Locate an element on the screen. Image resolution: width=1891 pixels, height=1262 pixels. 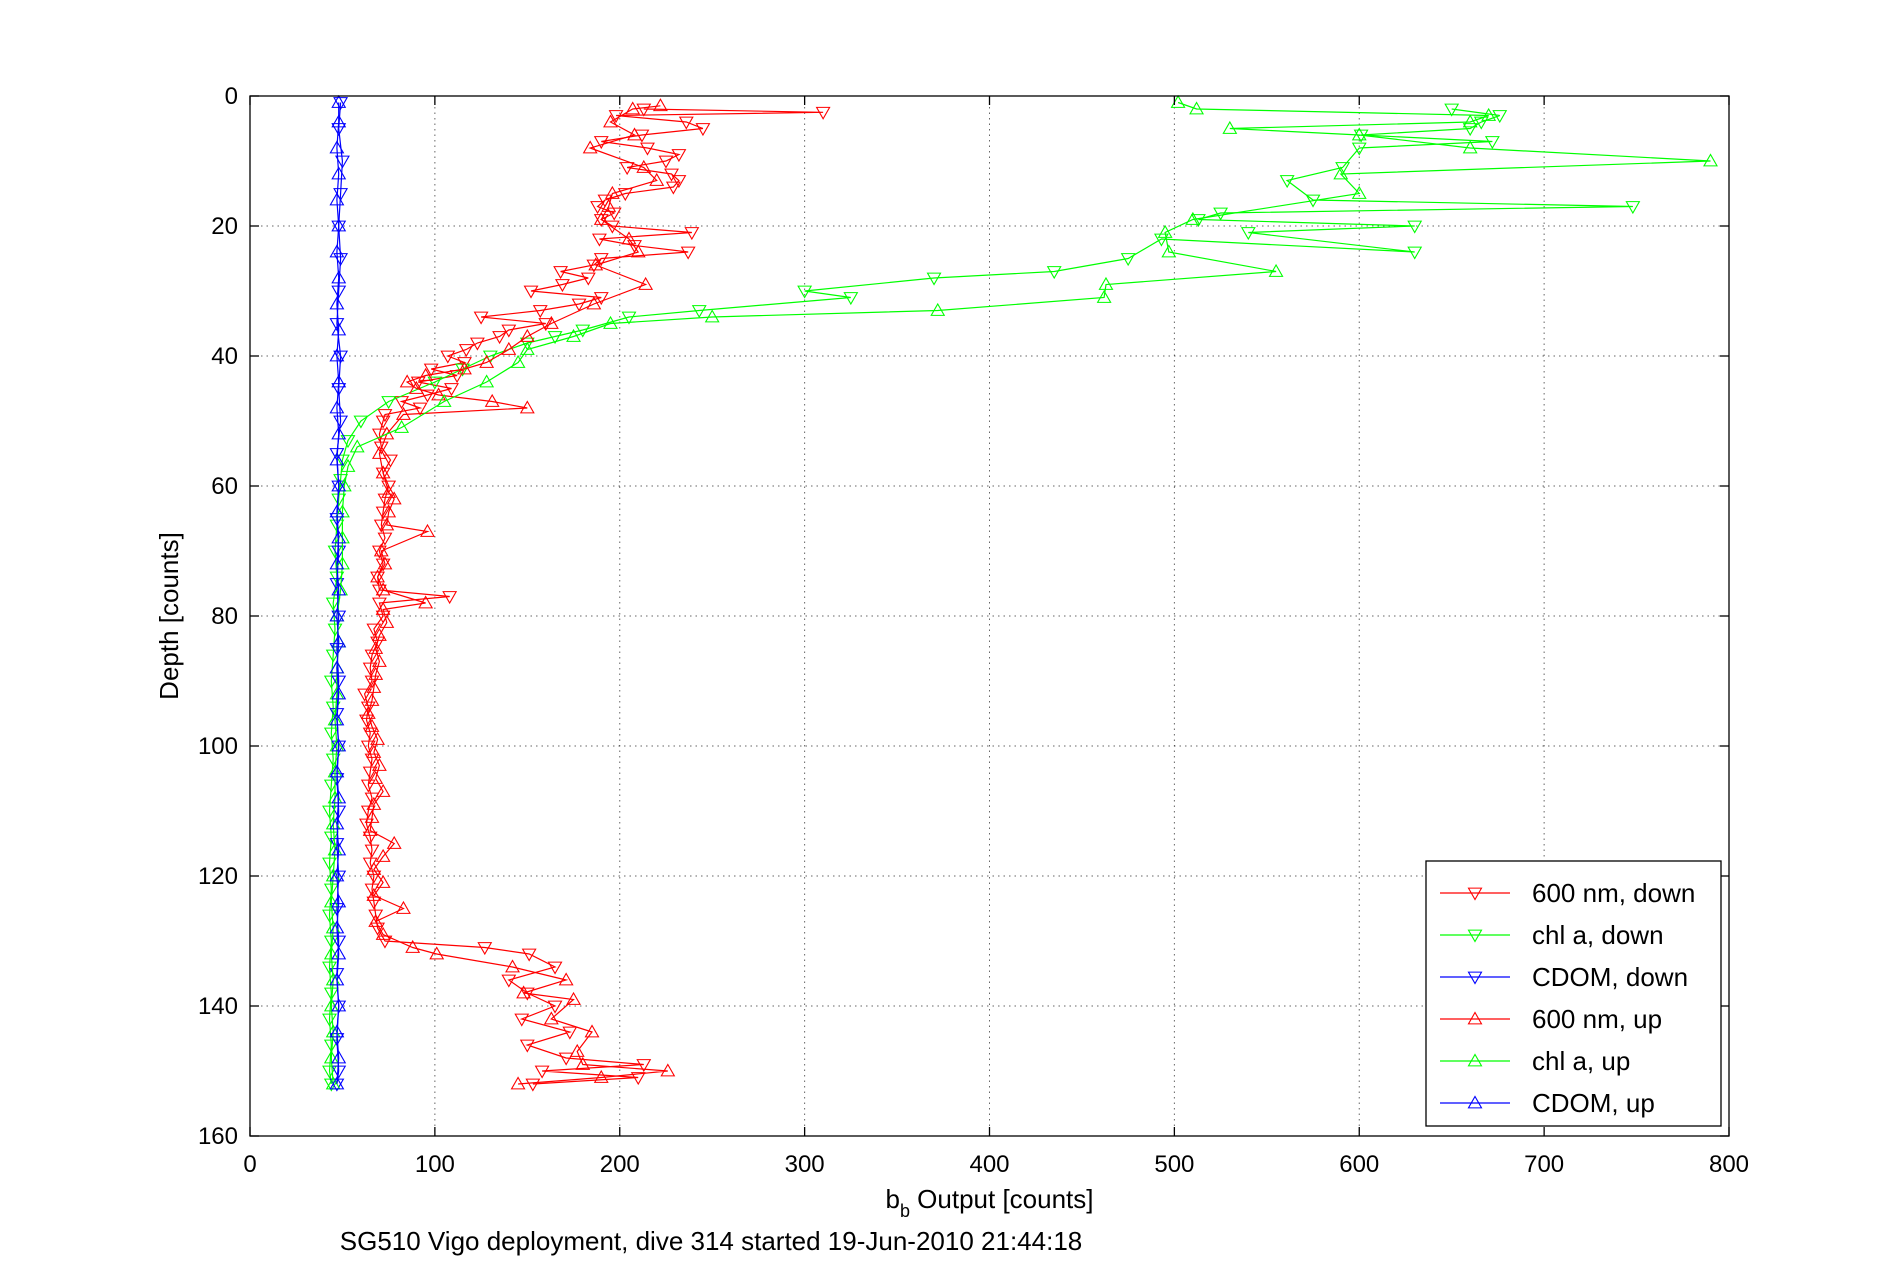
legend-item: 600 nm, up is located at coordinates (1551, 1019).